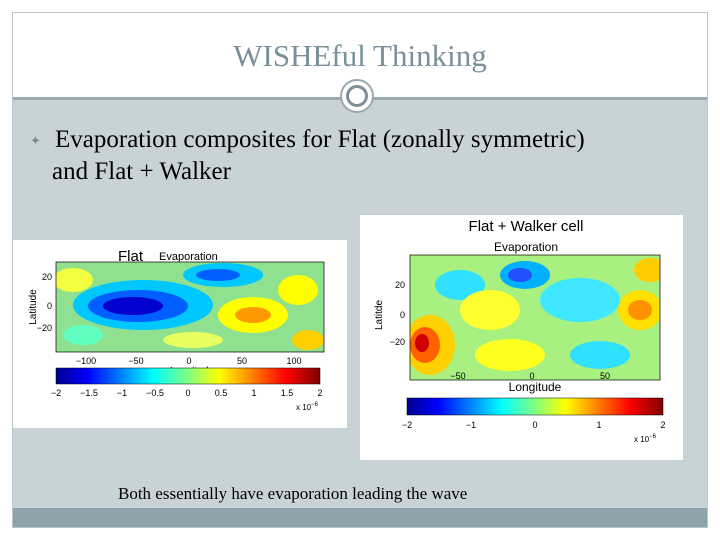 This screenshot has height=540, width=720. I want to click on colorbar-tick-label: −1.5, so click(89, 393).